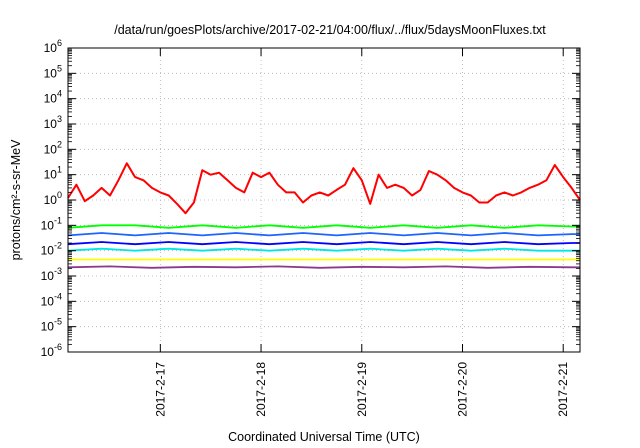  What do you see at coordinates (362, 389) in the screenshot?
I see `x-tick-label: 2017-2-19` at bounding box center [362, 389].